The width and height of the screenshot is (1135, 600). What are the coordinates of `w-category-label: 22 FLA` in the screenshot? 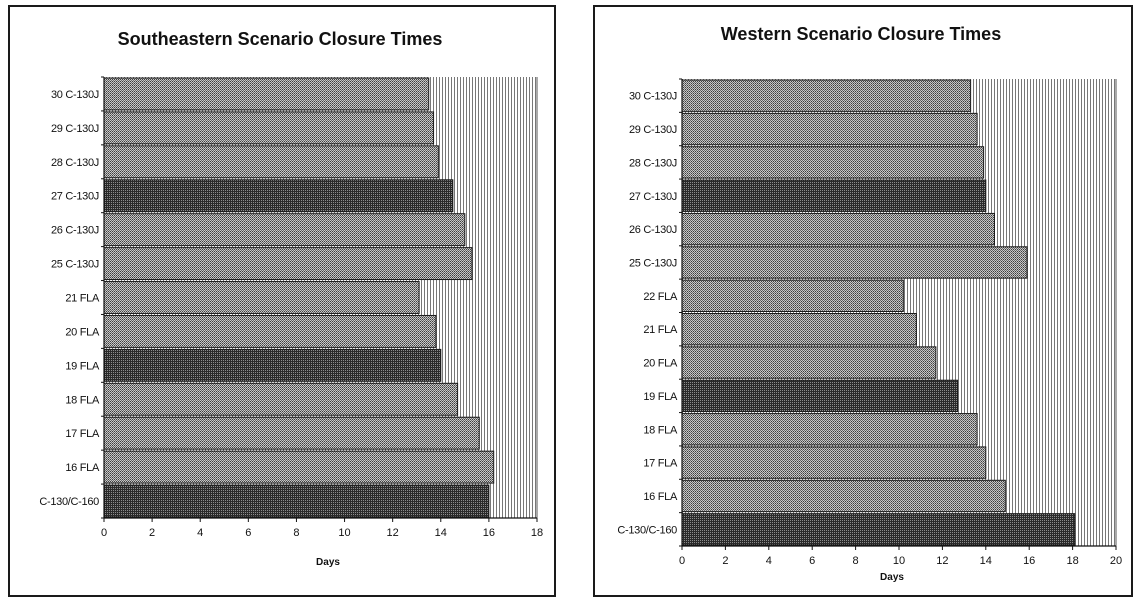 It's located at (660, 297).